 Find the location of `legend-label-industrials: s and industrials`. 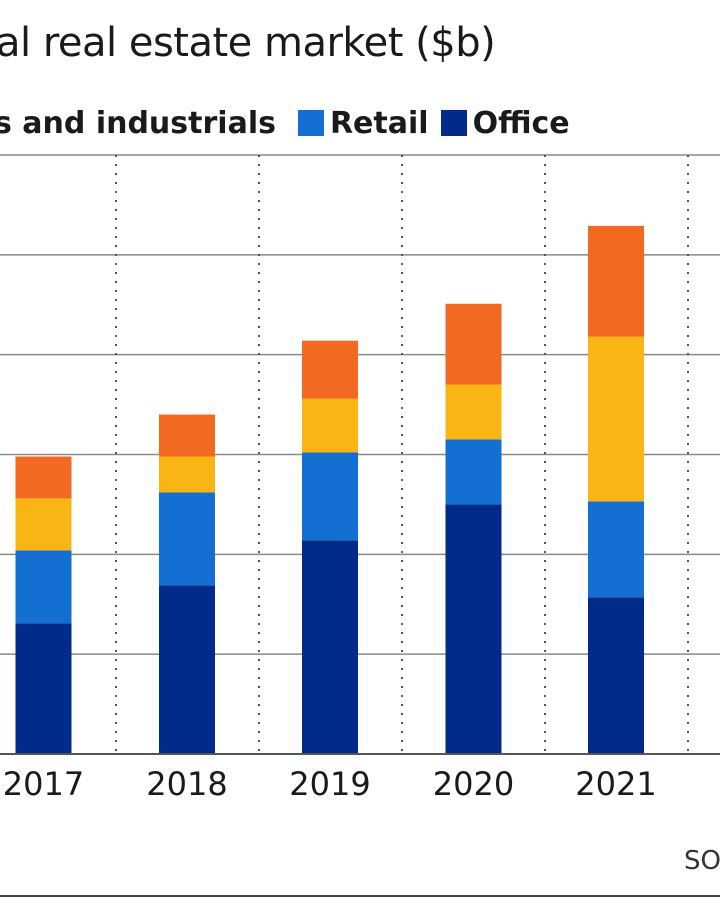

legend-label-industrials: s and industrials is located at coordinates (138, 123).